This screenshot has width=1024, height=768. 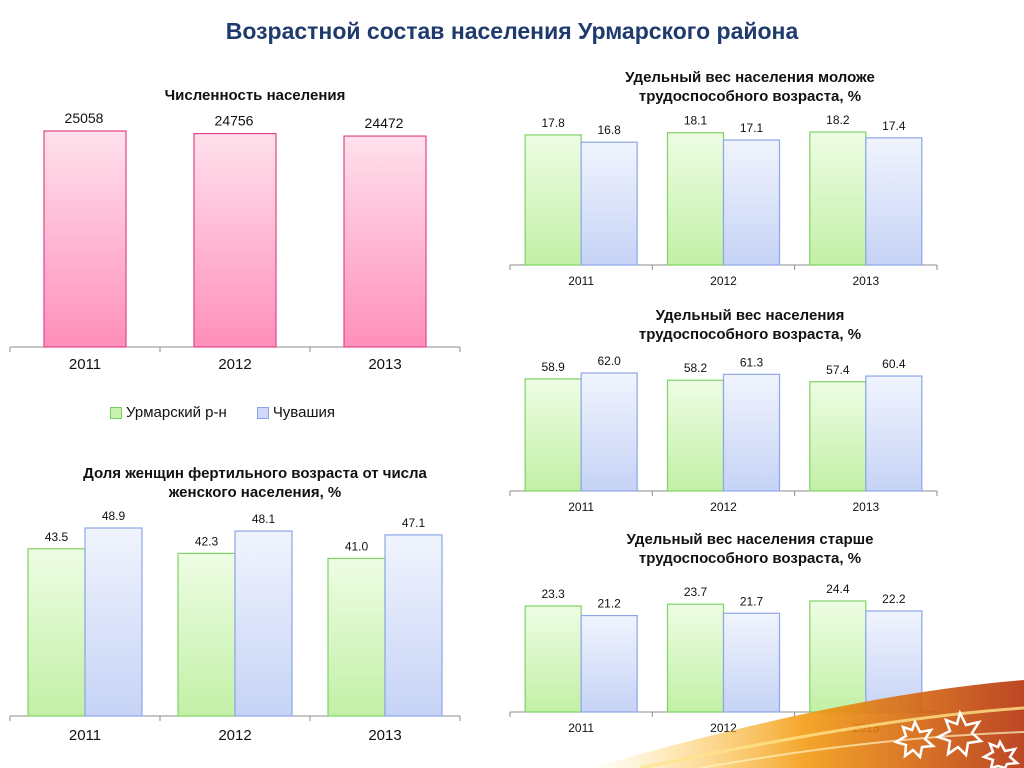 I want to click on legend-label-chuvashia: Чувашия, so click(x=303, y=412).